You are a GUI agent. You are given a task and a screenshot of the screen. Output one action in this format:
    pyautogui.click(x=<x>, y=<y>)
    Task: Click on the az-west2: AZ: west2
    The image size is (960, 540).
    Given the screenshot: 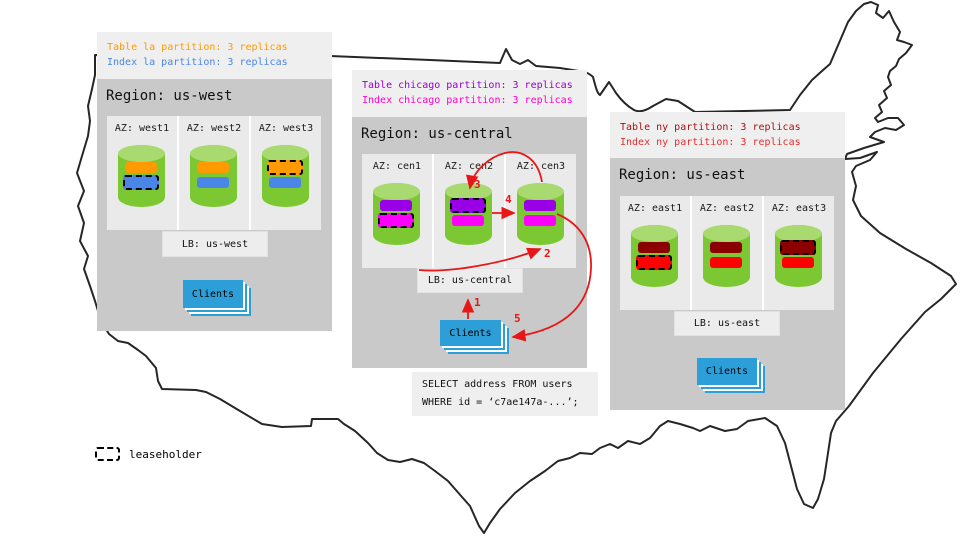 What is the action you would take?
    pyautogui.click(x=214, y=173)
    